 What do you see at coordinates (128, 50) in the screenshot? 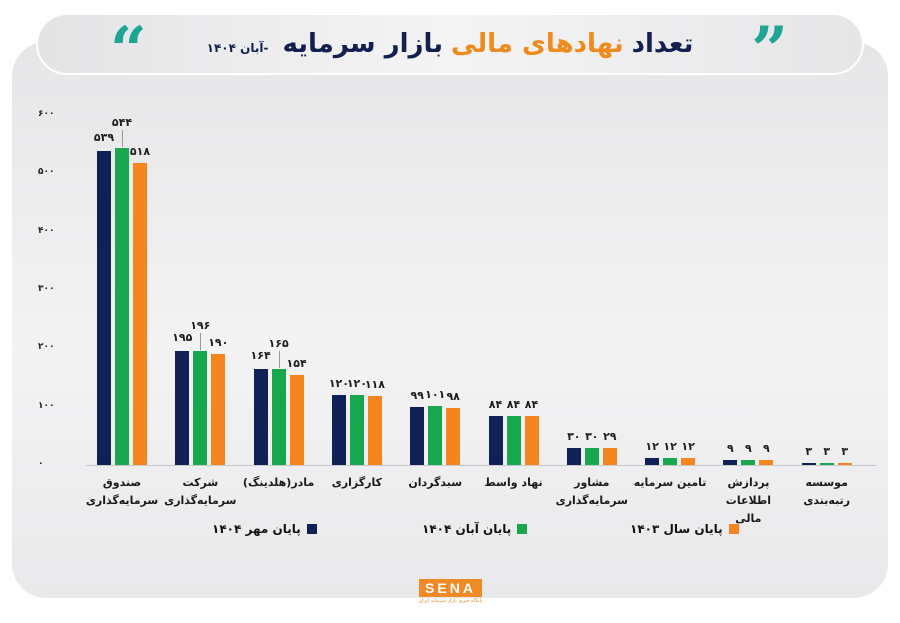
I see `quote-open-icon: “` at bounding box center [128, 50].